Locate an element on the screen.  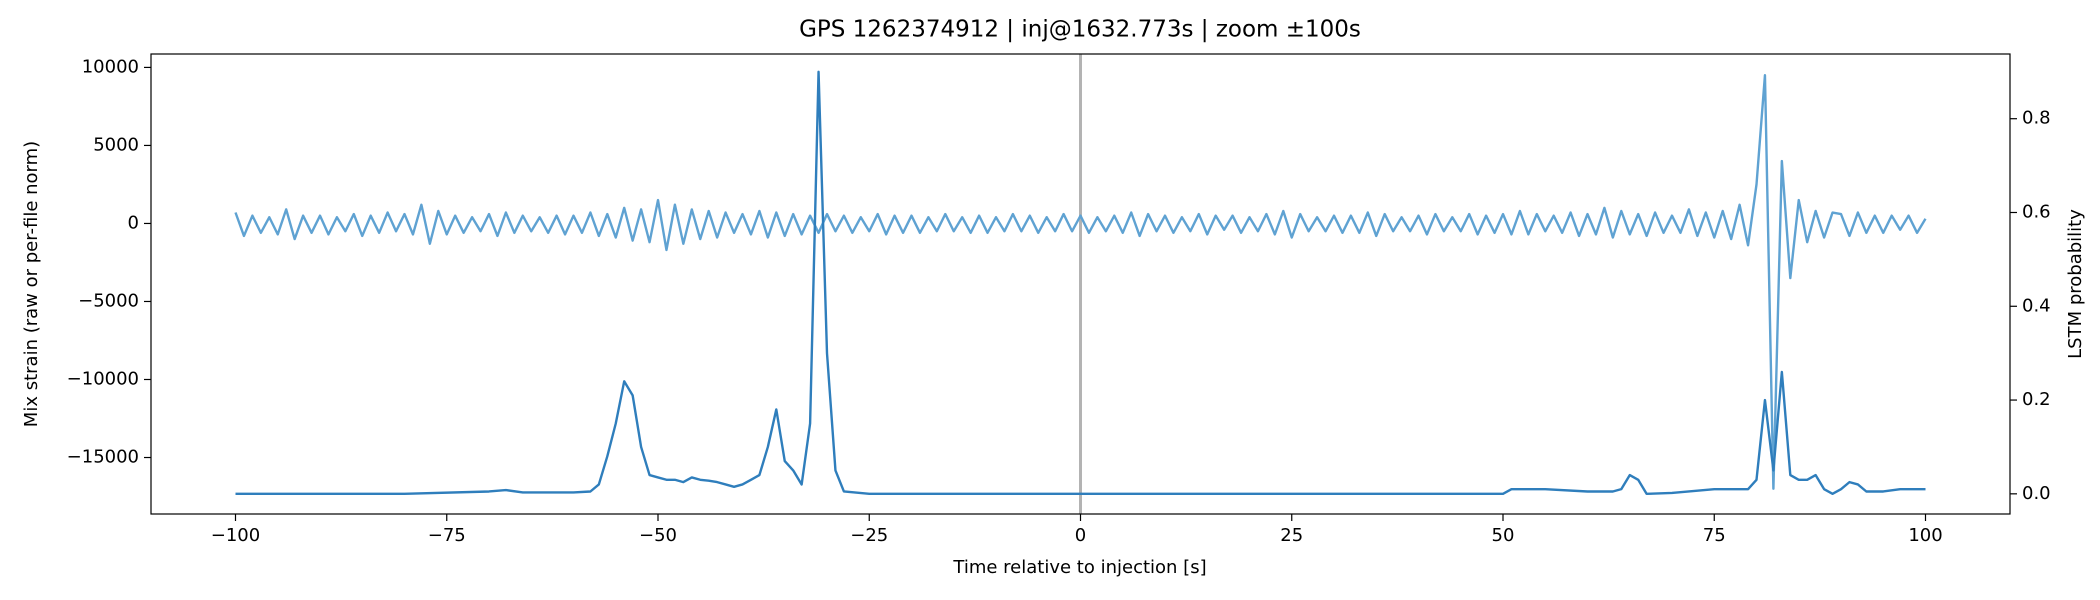
x-tick-label: −25 is located at coordinates (869, 535).